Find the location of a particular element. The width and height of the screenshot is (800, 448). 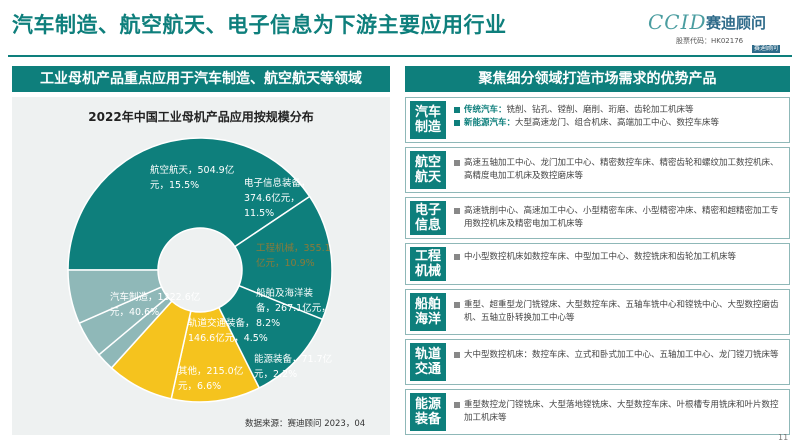

stock-code: 股票代码：HK02176 is located at coordinates (710, 41).